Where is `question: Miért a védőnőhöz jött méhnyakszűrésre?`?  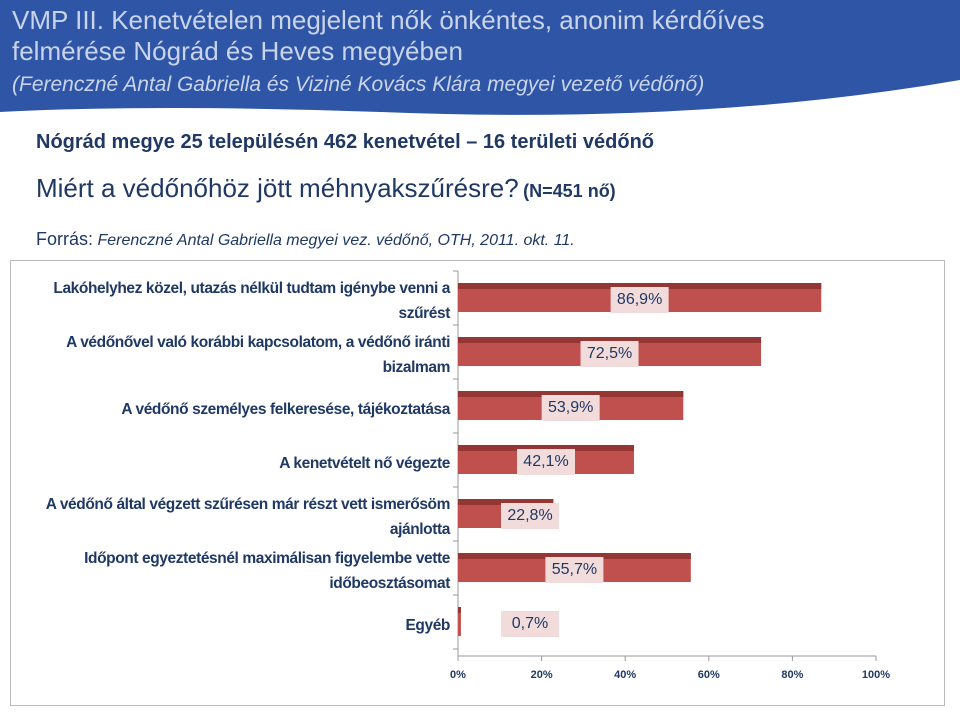 question: Miért a védőnőhöz jött méhnyakszűrésre? is located at coordinates (277, 188).